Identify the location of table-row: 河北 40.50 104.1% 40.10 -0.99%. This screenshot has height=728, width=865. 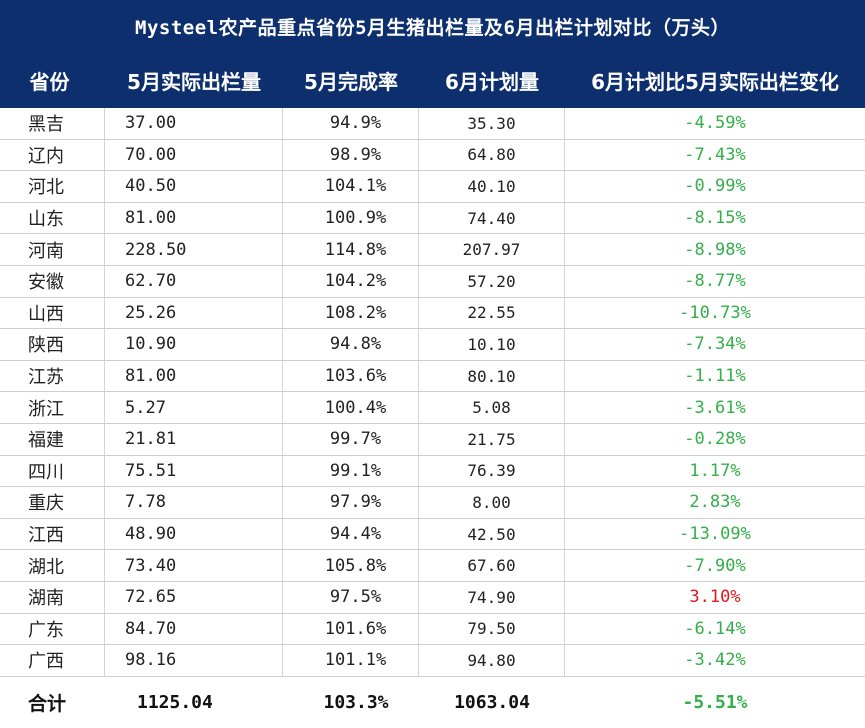
(432, 187).